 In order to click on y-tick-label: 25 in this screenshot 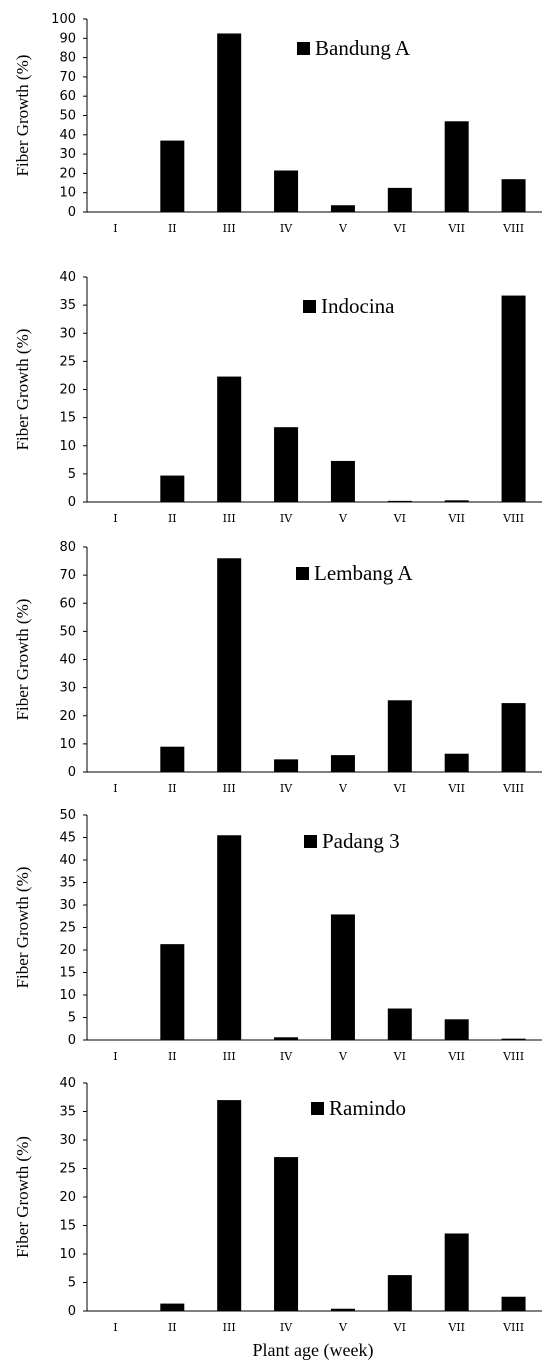, I will do `click(67, 1169)`.